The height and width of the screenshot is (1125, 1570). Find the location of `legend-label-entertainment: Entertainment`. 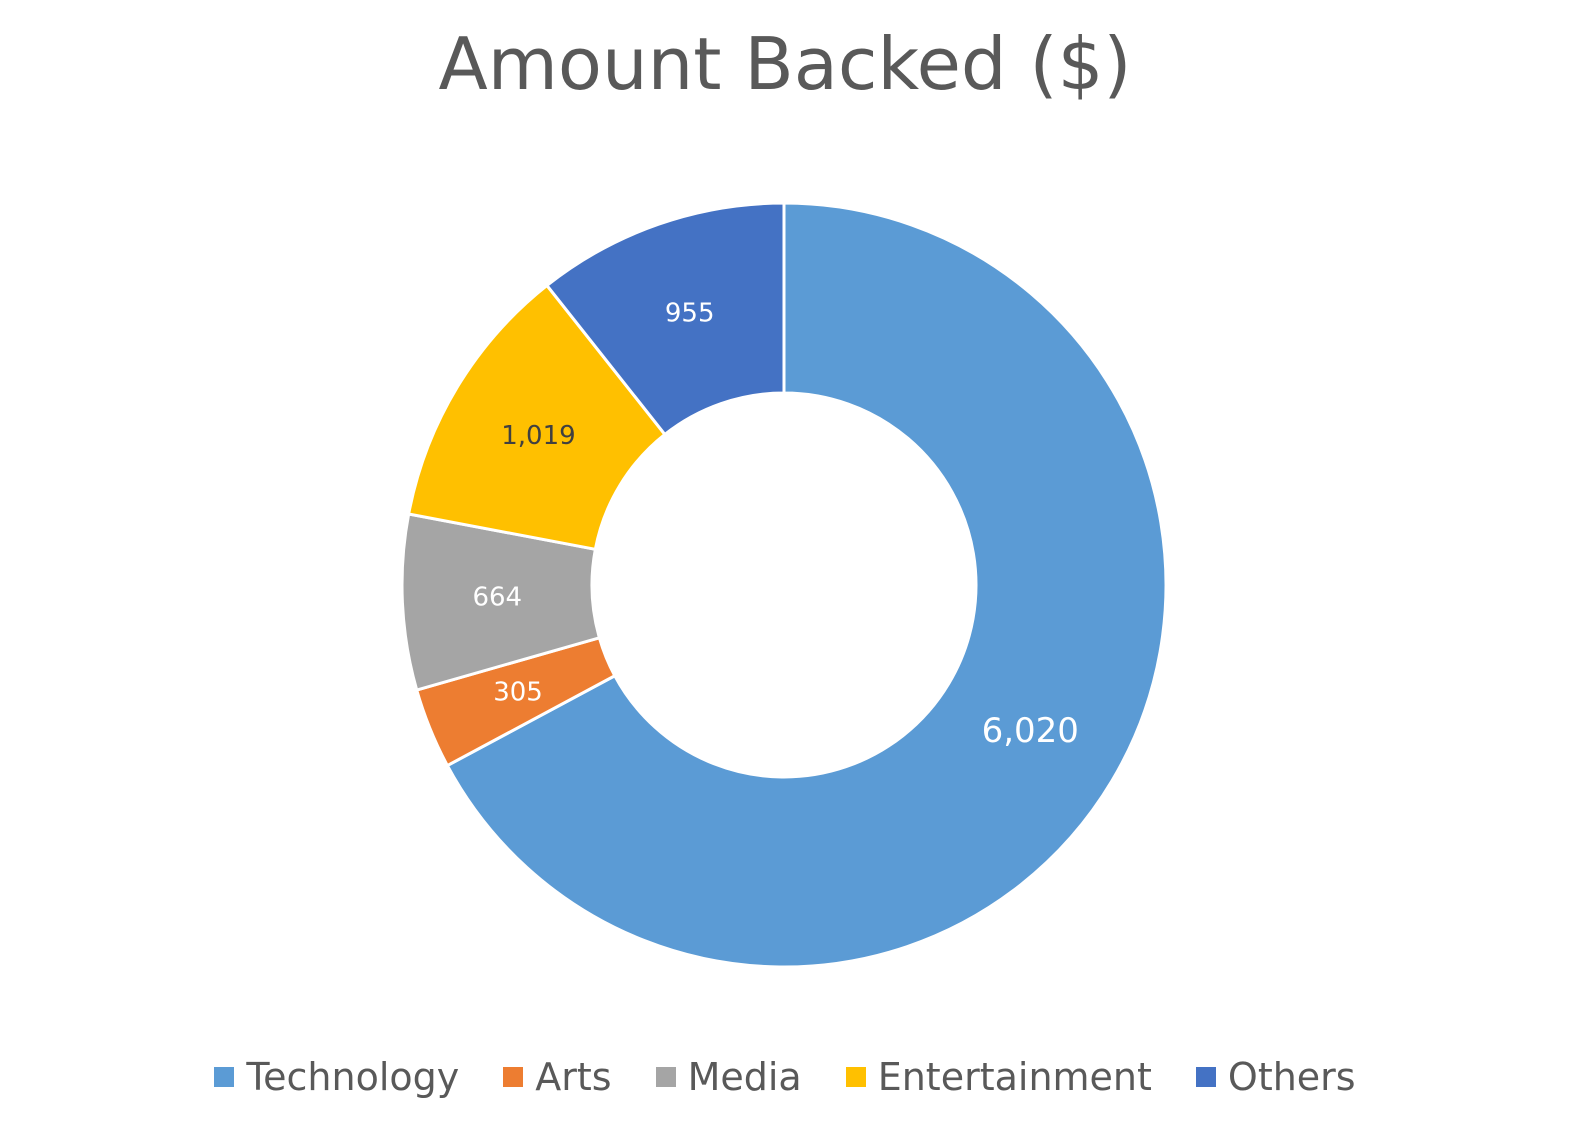

legend-label-entertainment: Entertainment is located at coordinates (1014, 1077).